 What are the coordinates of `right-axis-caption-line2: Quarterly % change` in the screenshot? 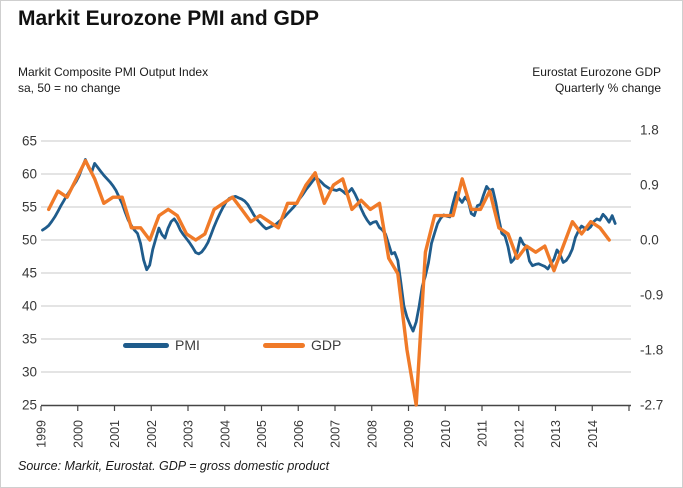 It's located at (607, 88).